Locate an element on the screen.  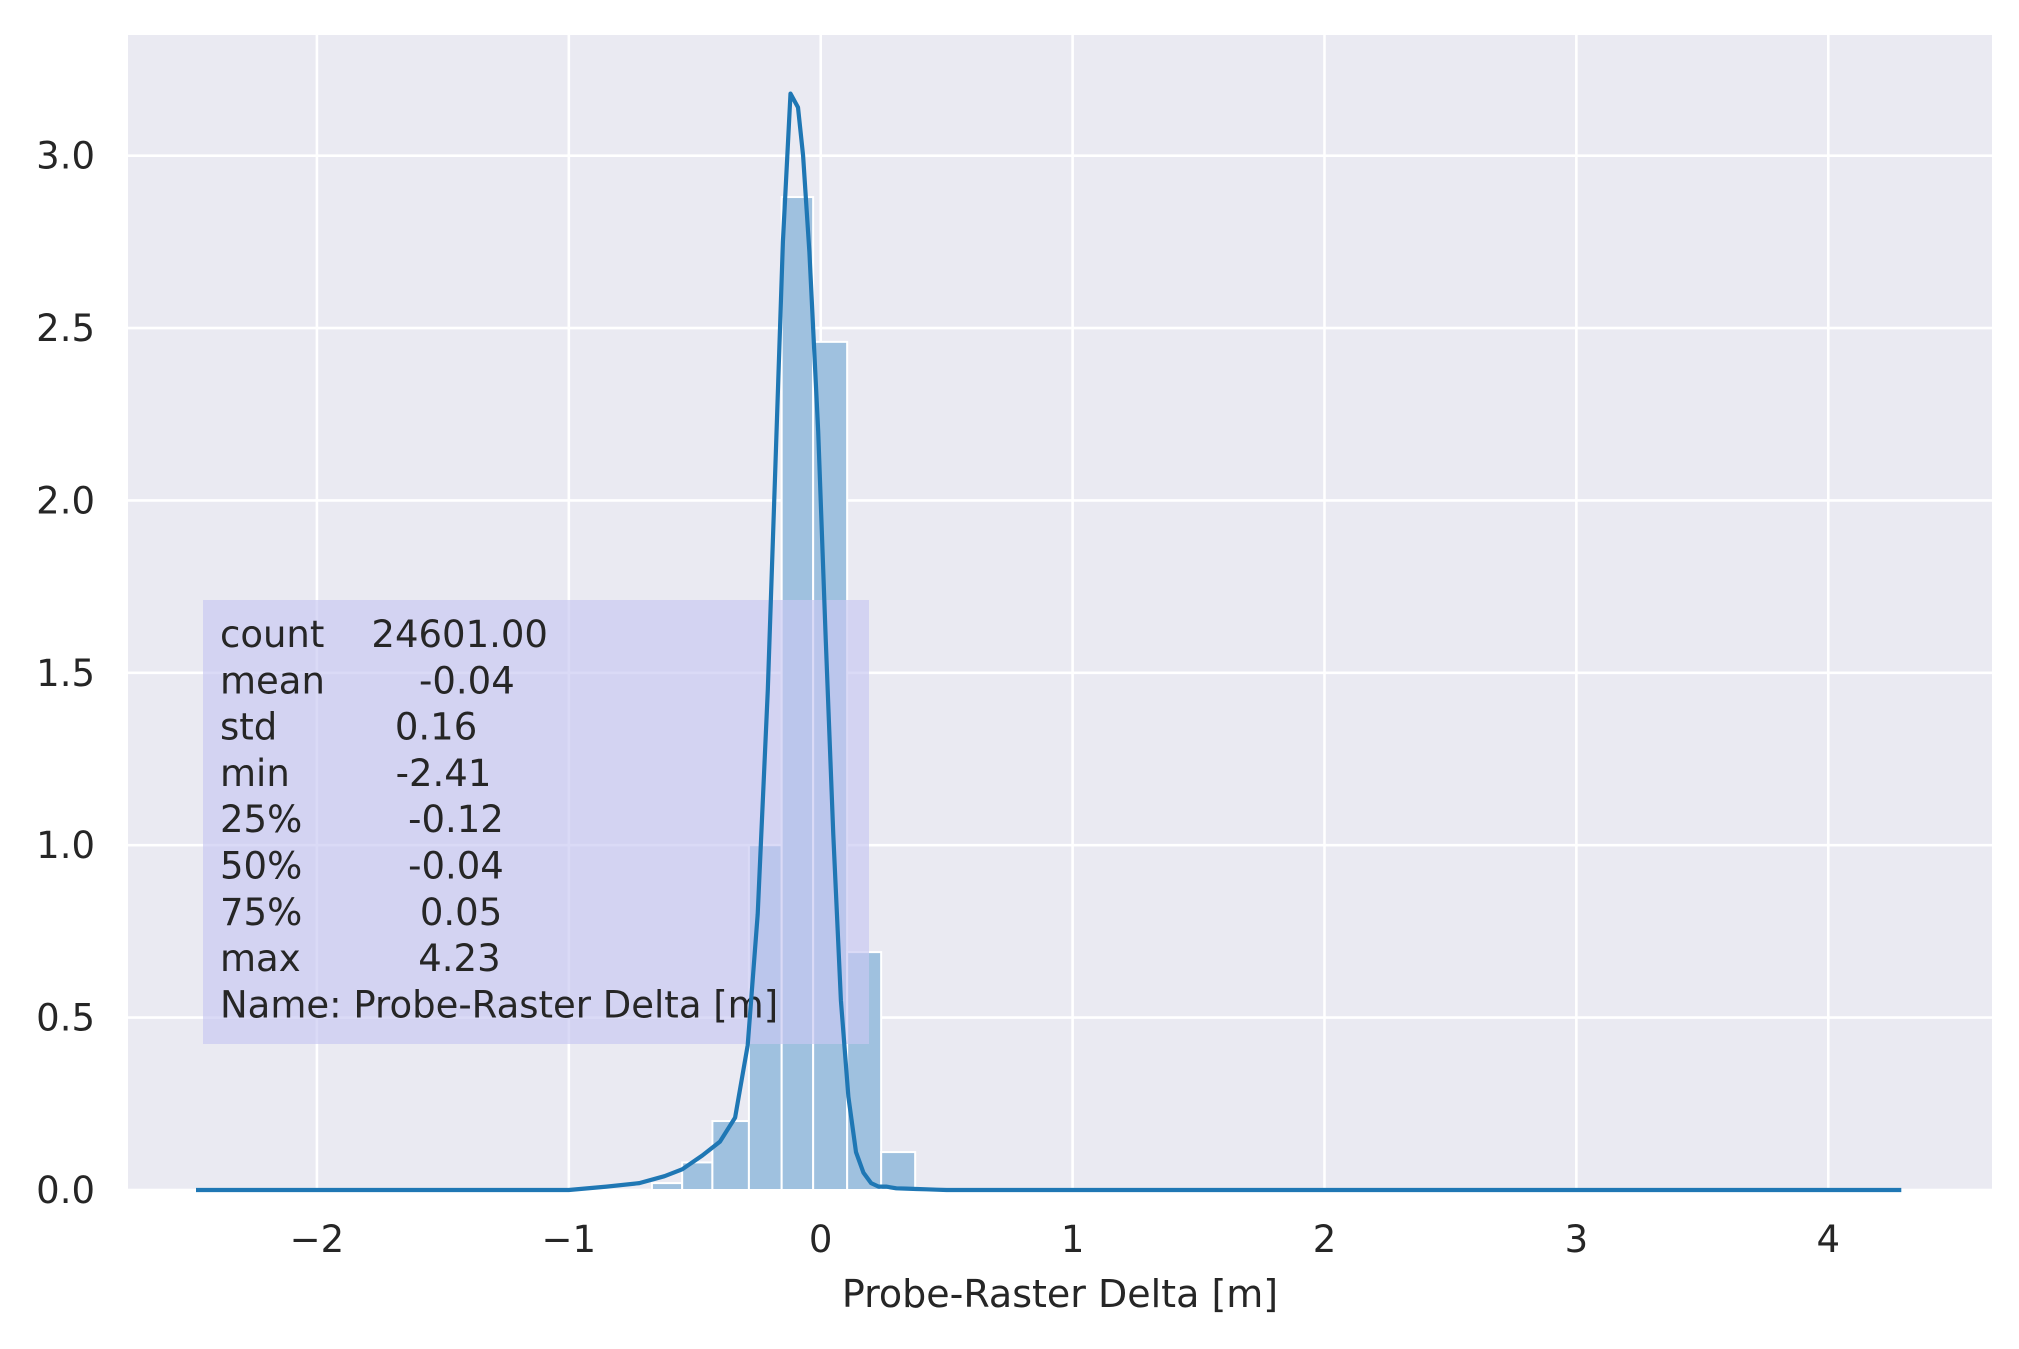
stats-line: 50% -0.04 is located at coordinates (362, 866).